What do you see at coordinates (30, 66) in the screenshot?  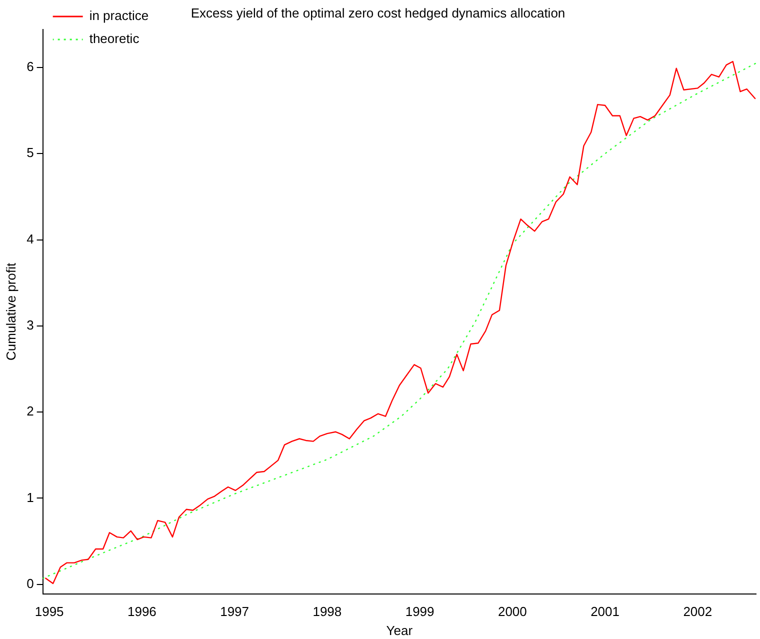 I see `y-tick-label: 6` at bounding box center [30, 66].